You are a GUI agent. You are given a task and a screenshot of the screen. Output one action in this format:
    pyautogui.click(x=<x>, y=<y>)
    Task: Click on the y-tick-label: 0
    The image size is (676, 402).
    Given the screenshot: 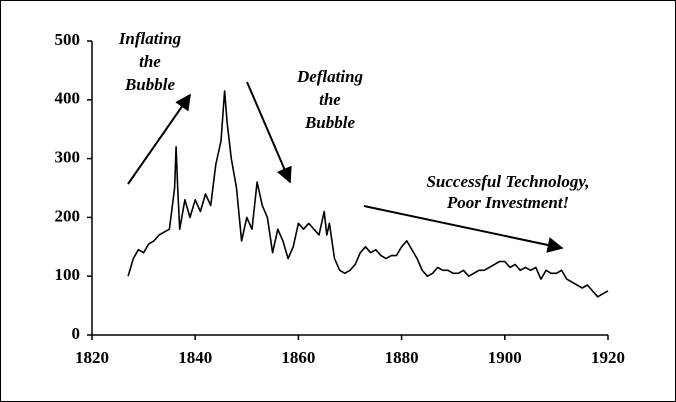 What is the action you would take?
    pyautogui.click(x=76, y=333)
    